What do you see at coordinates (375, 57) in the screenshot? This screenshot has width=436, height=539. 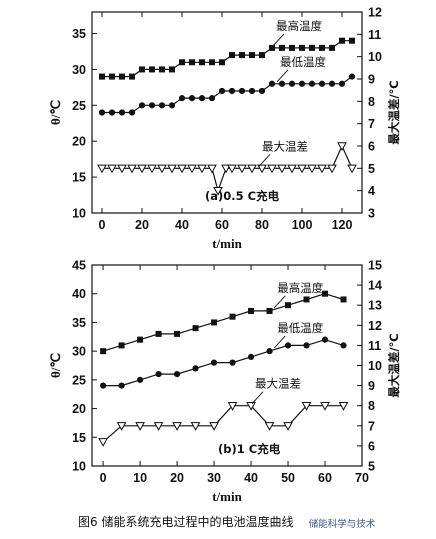 I see `y-right-tick-label: 10` at bounding box center [375, 57].